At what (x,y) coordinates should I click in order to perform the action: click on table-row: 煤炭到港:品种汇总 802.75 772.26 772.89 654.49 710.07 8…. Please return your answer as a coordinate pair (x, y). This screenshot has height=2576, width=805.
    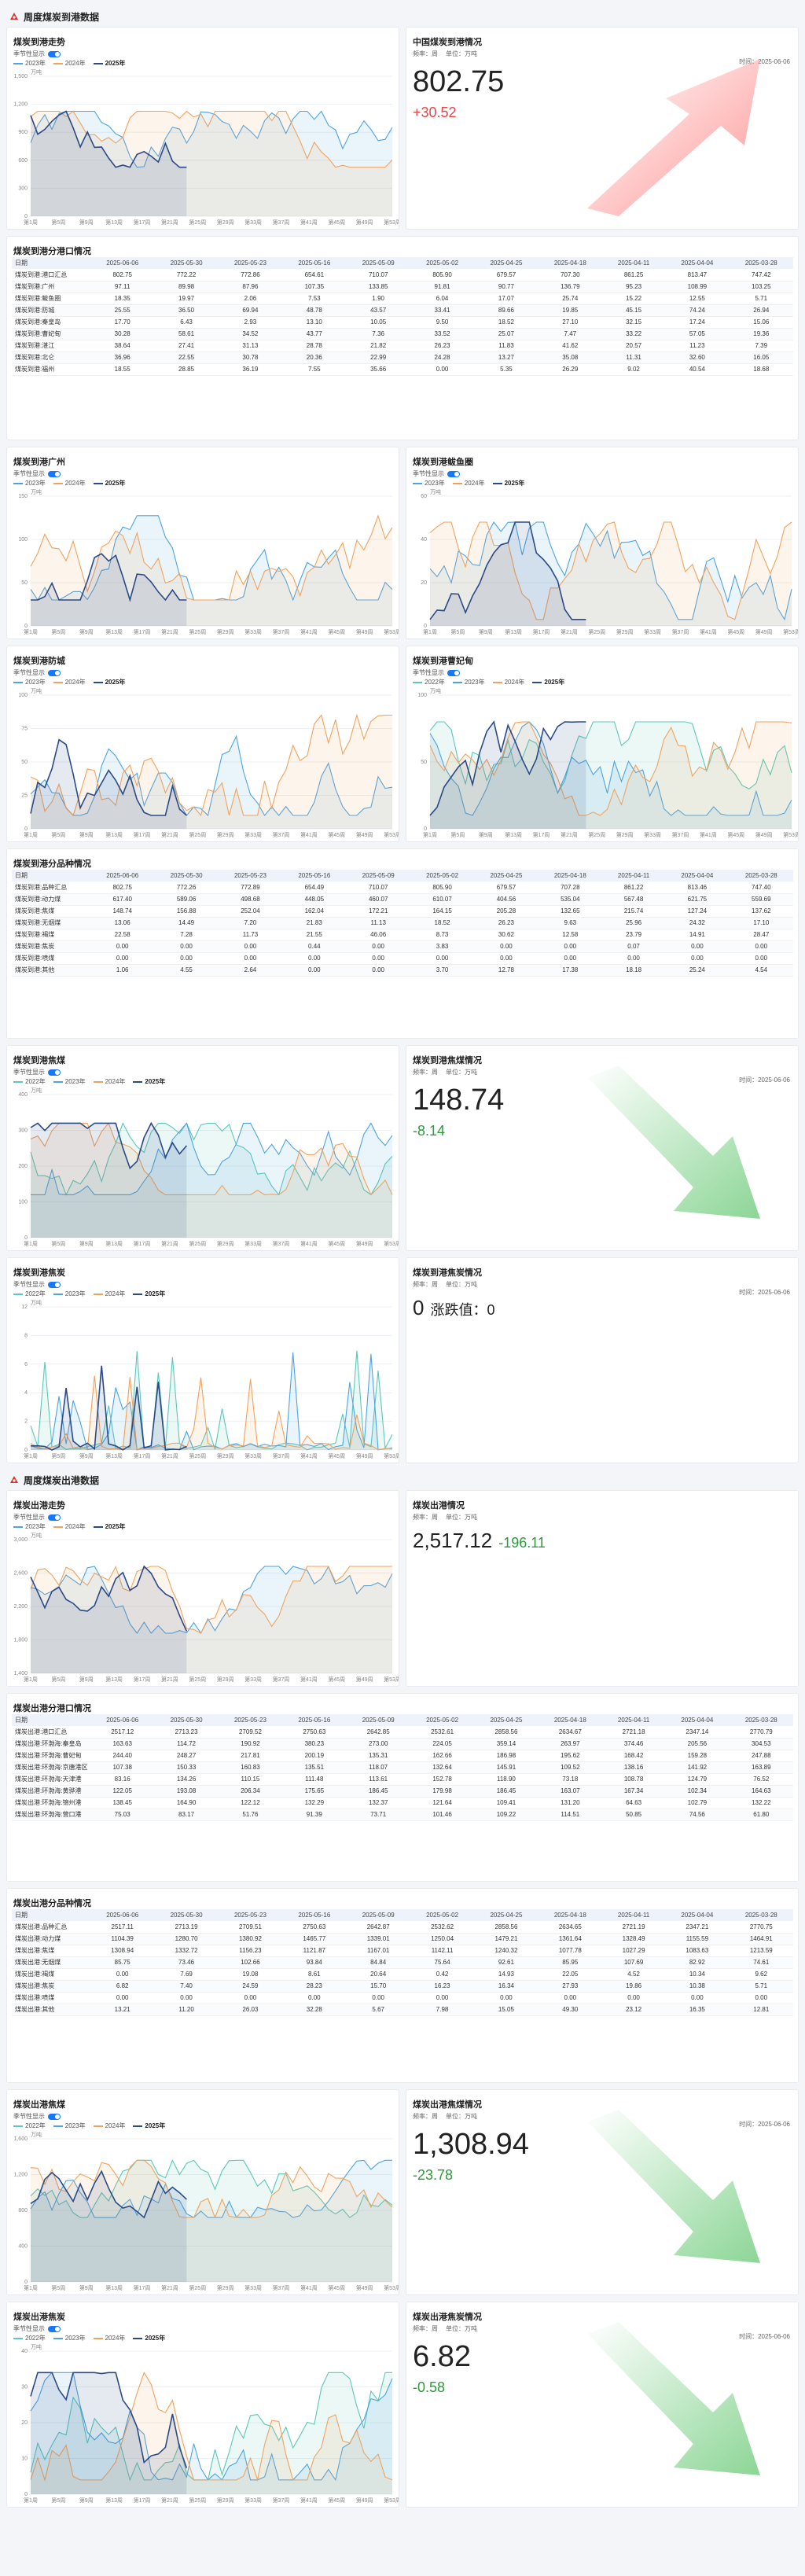
    Looking at the image, I should click on (402, 888).